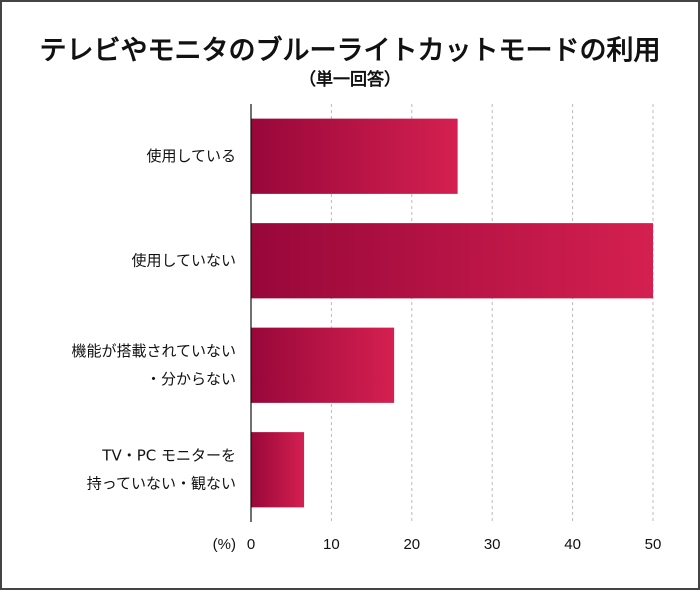 The height and width of the screenshot is (590, 700). I want to click on y-tick-label: ・分からない, so click(191, 379).